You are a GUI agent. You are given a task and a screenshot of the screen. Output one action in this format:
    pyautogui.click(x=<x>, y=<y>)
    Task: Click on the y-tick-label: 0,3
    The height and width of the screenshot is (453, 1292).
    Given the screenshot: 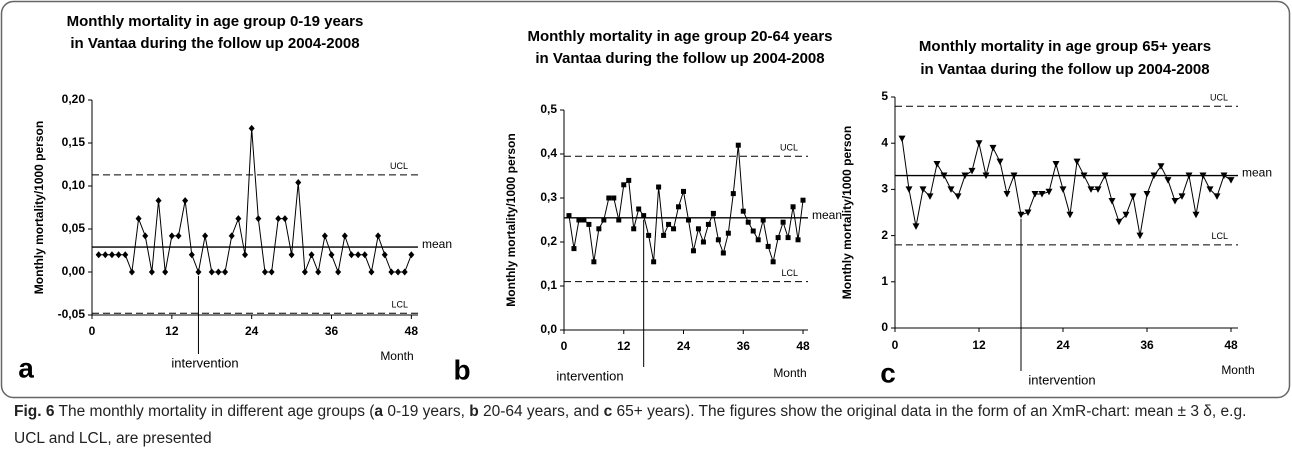 What is the action you would take?
    pyautogui.click(x=548, y=197)
    